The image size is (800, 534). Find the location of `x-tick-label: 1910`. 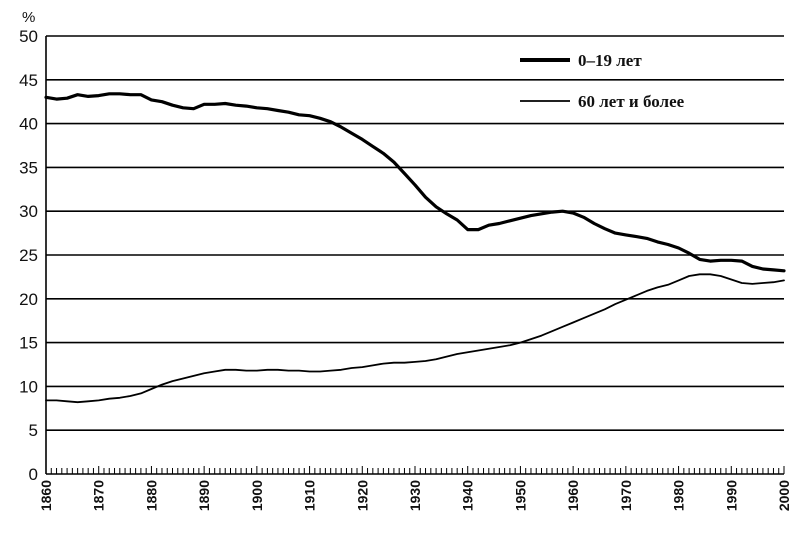

x-tick-label: 1910 is located at coordinates (310, 495).